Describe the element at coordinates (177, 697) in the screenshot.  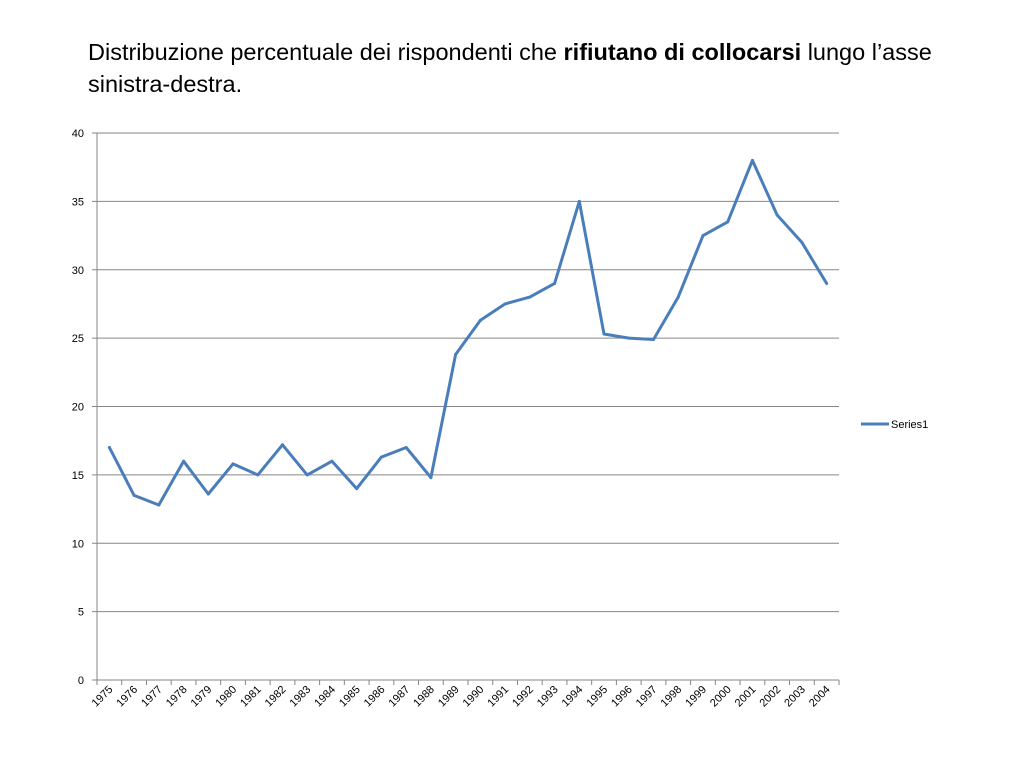
I see `x-tick-label: 1978` at that location.